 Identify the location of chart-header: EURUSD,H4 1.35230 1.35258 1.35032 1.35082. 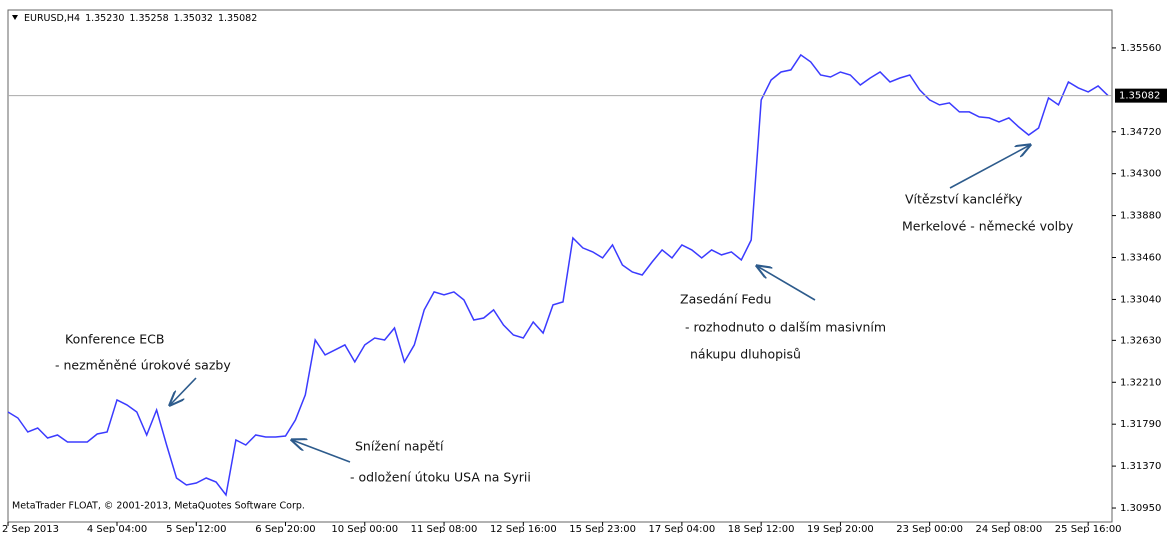
(140, 18).